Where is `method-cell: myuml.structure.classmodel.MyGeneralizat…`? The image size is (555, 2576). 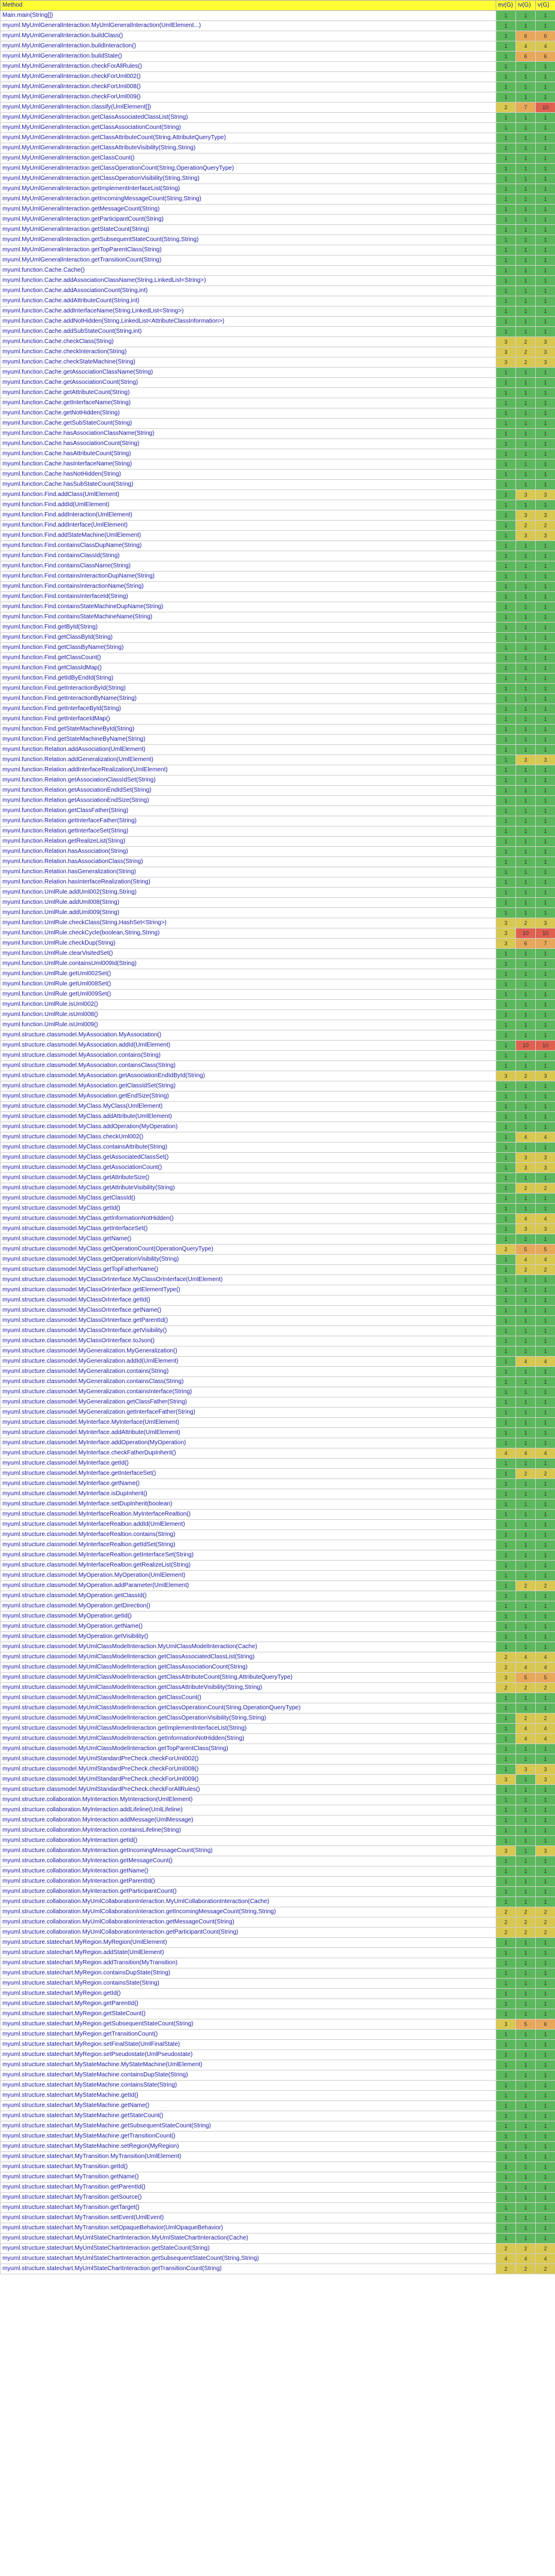 method-cell: myuml.structure.classmodel.MyGeneralizat… is located at coordinates (248, 1372).